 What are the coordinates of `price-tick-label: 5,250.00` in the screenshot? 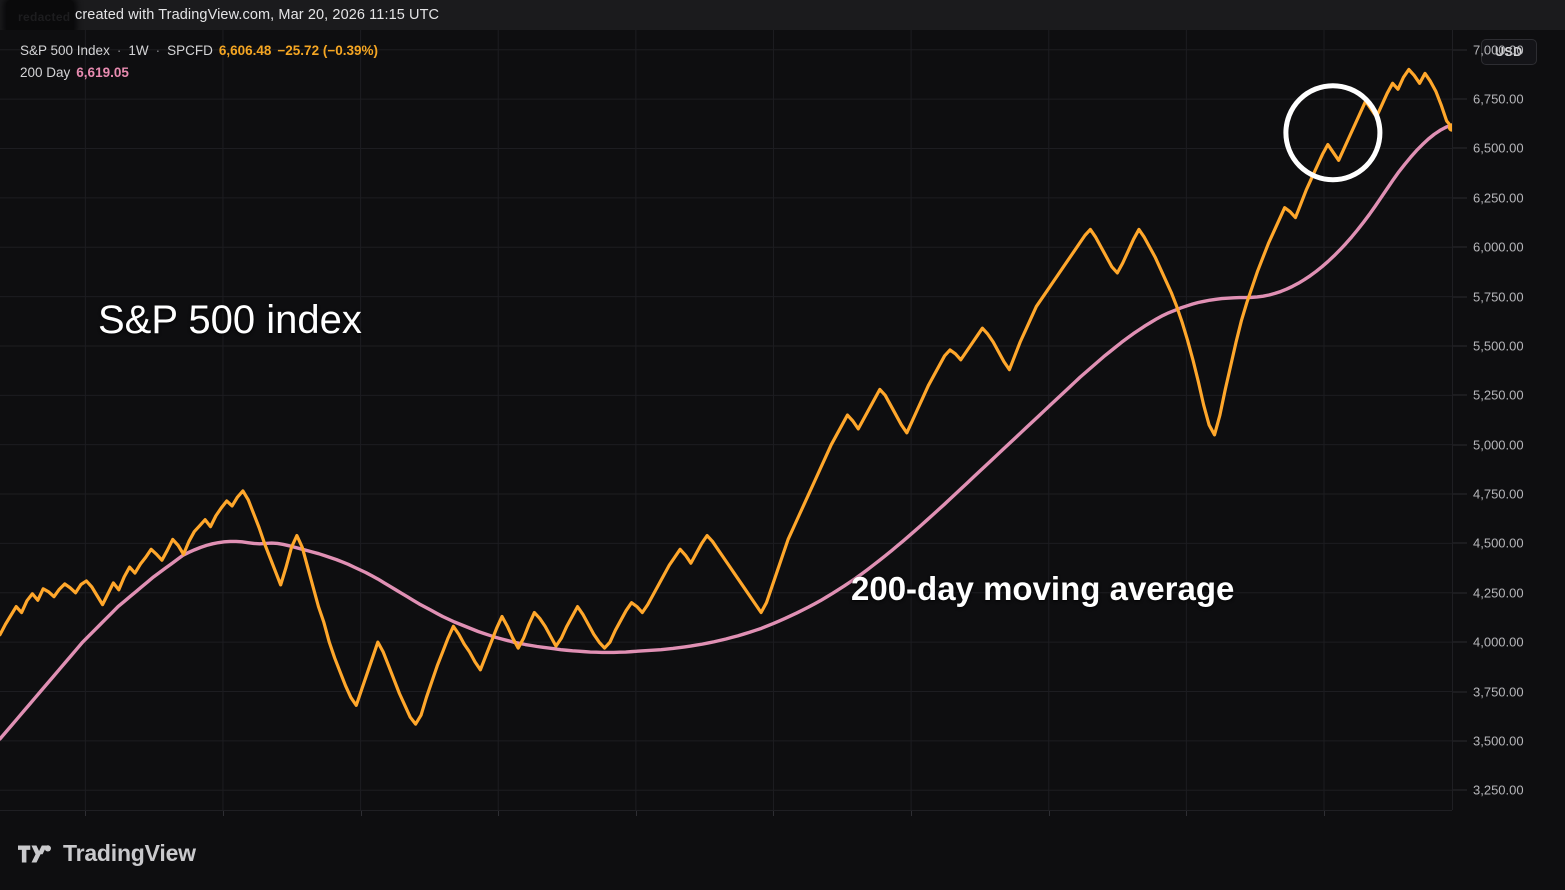 It's located at (1498, 395).